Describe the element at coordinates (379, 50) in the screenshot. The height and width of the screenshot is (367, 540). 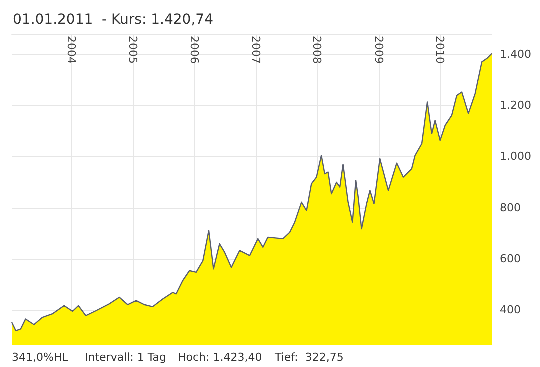
I see `x-tick-label: 2009` at that location.